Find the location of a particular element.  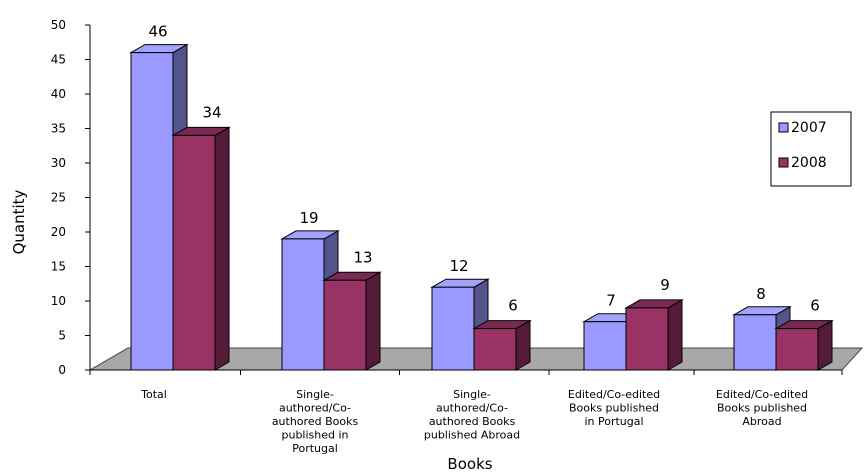

data-label-2007: 46 is located at coordinates (157, 32).